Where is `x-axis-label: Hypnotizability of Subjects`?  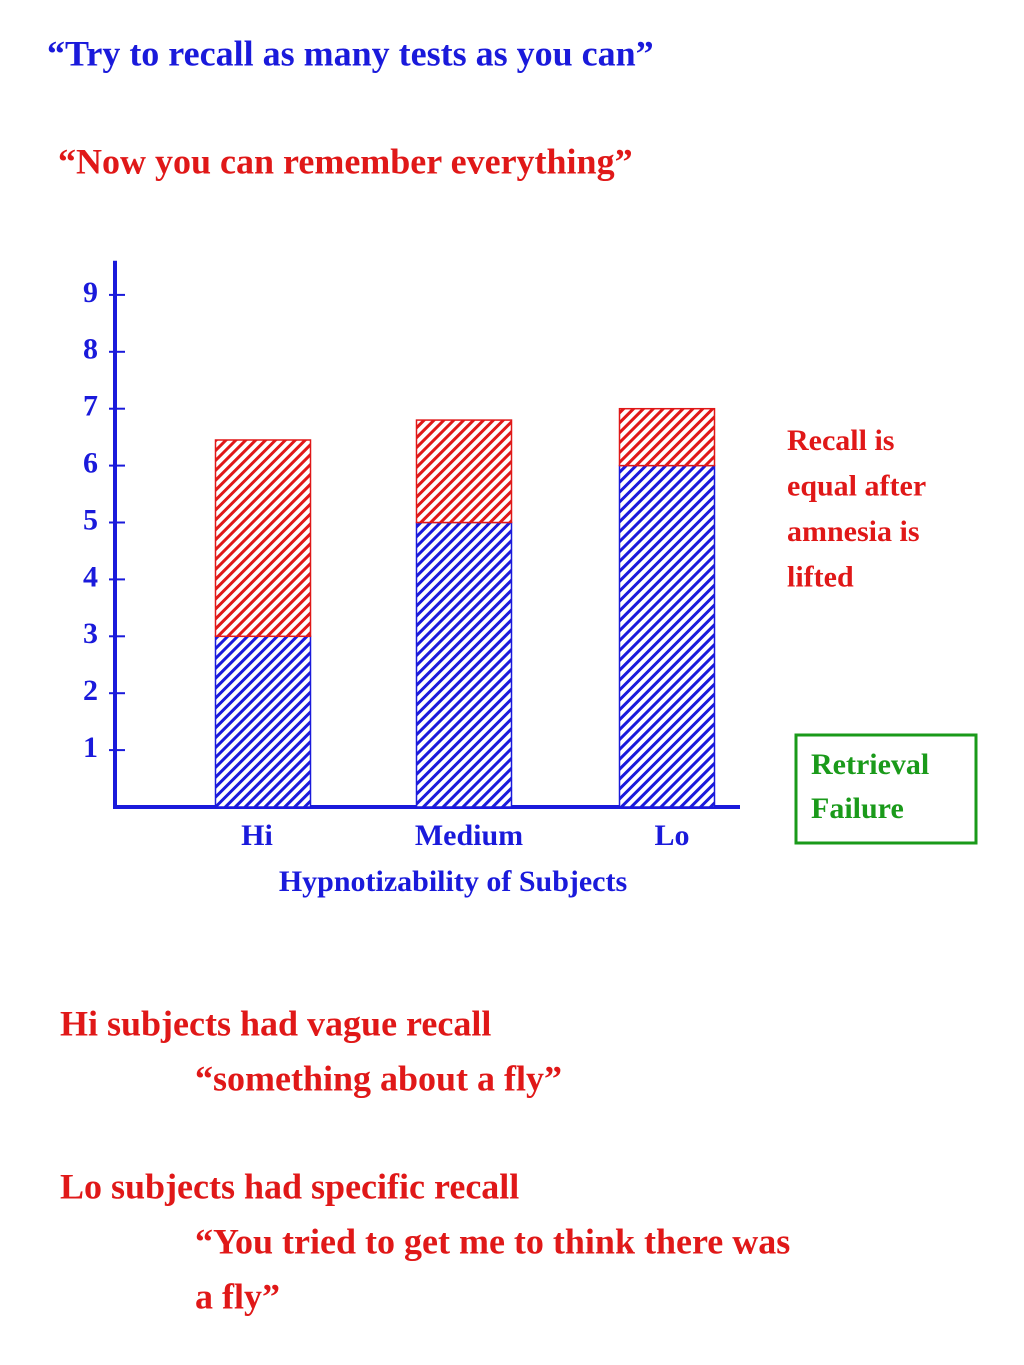
x-axis-label: Hypnotizability of Subjects is located at coordinates (453, 881).